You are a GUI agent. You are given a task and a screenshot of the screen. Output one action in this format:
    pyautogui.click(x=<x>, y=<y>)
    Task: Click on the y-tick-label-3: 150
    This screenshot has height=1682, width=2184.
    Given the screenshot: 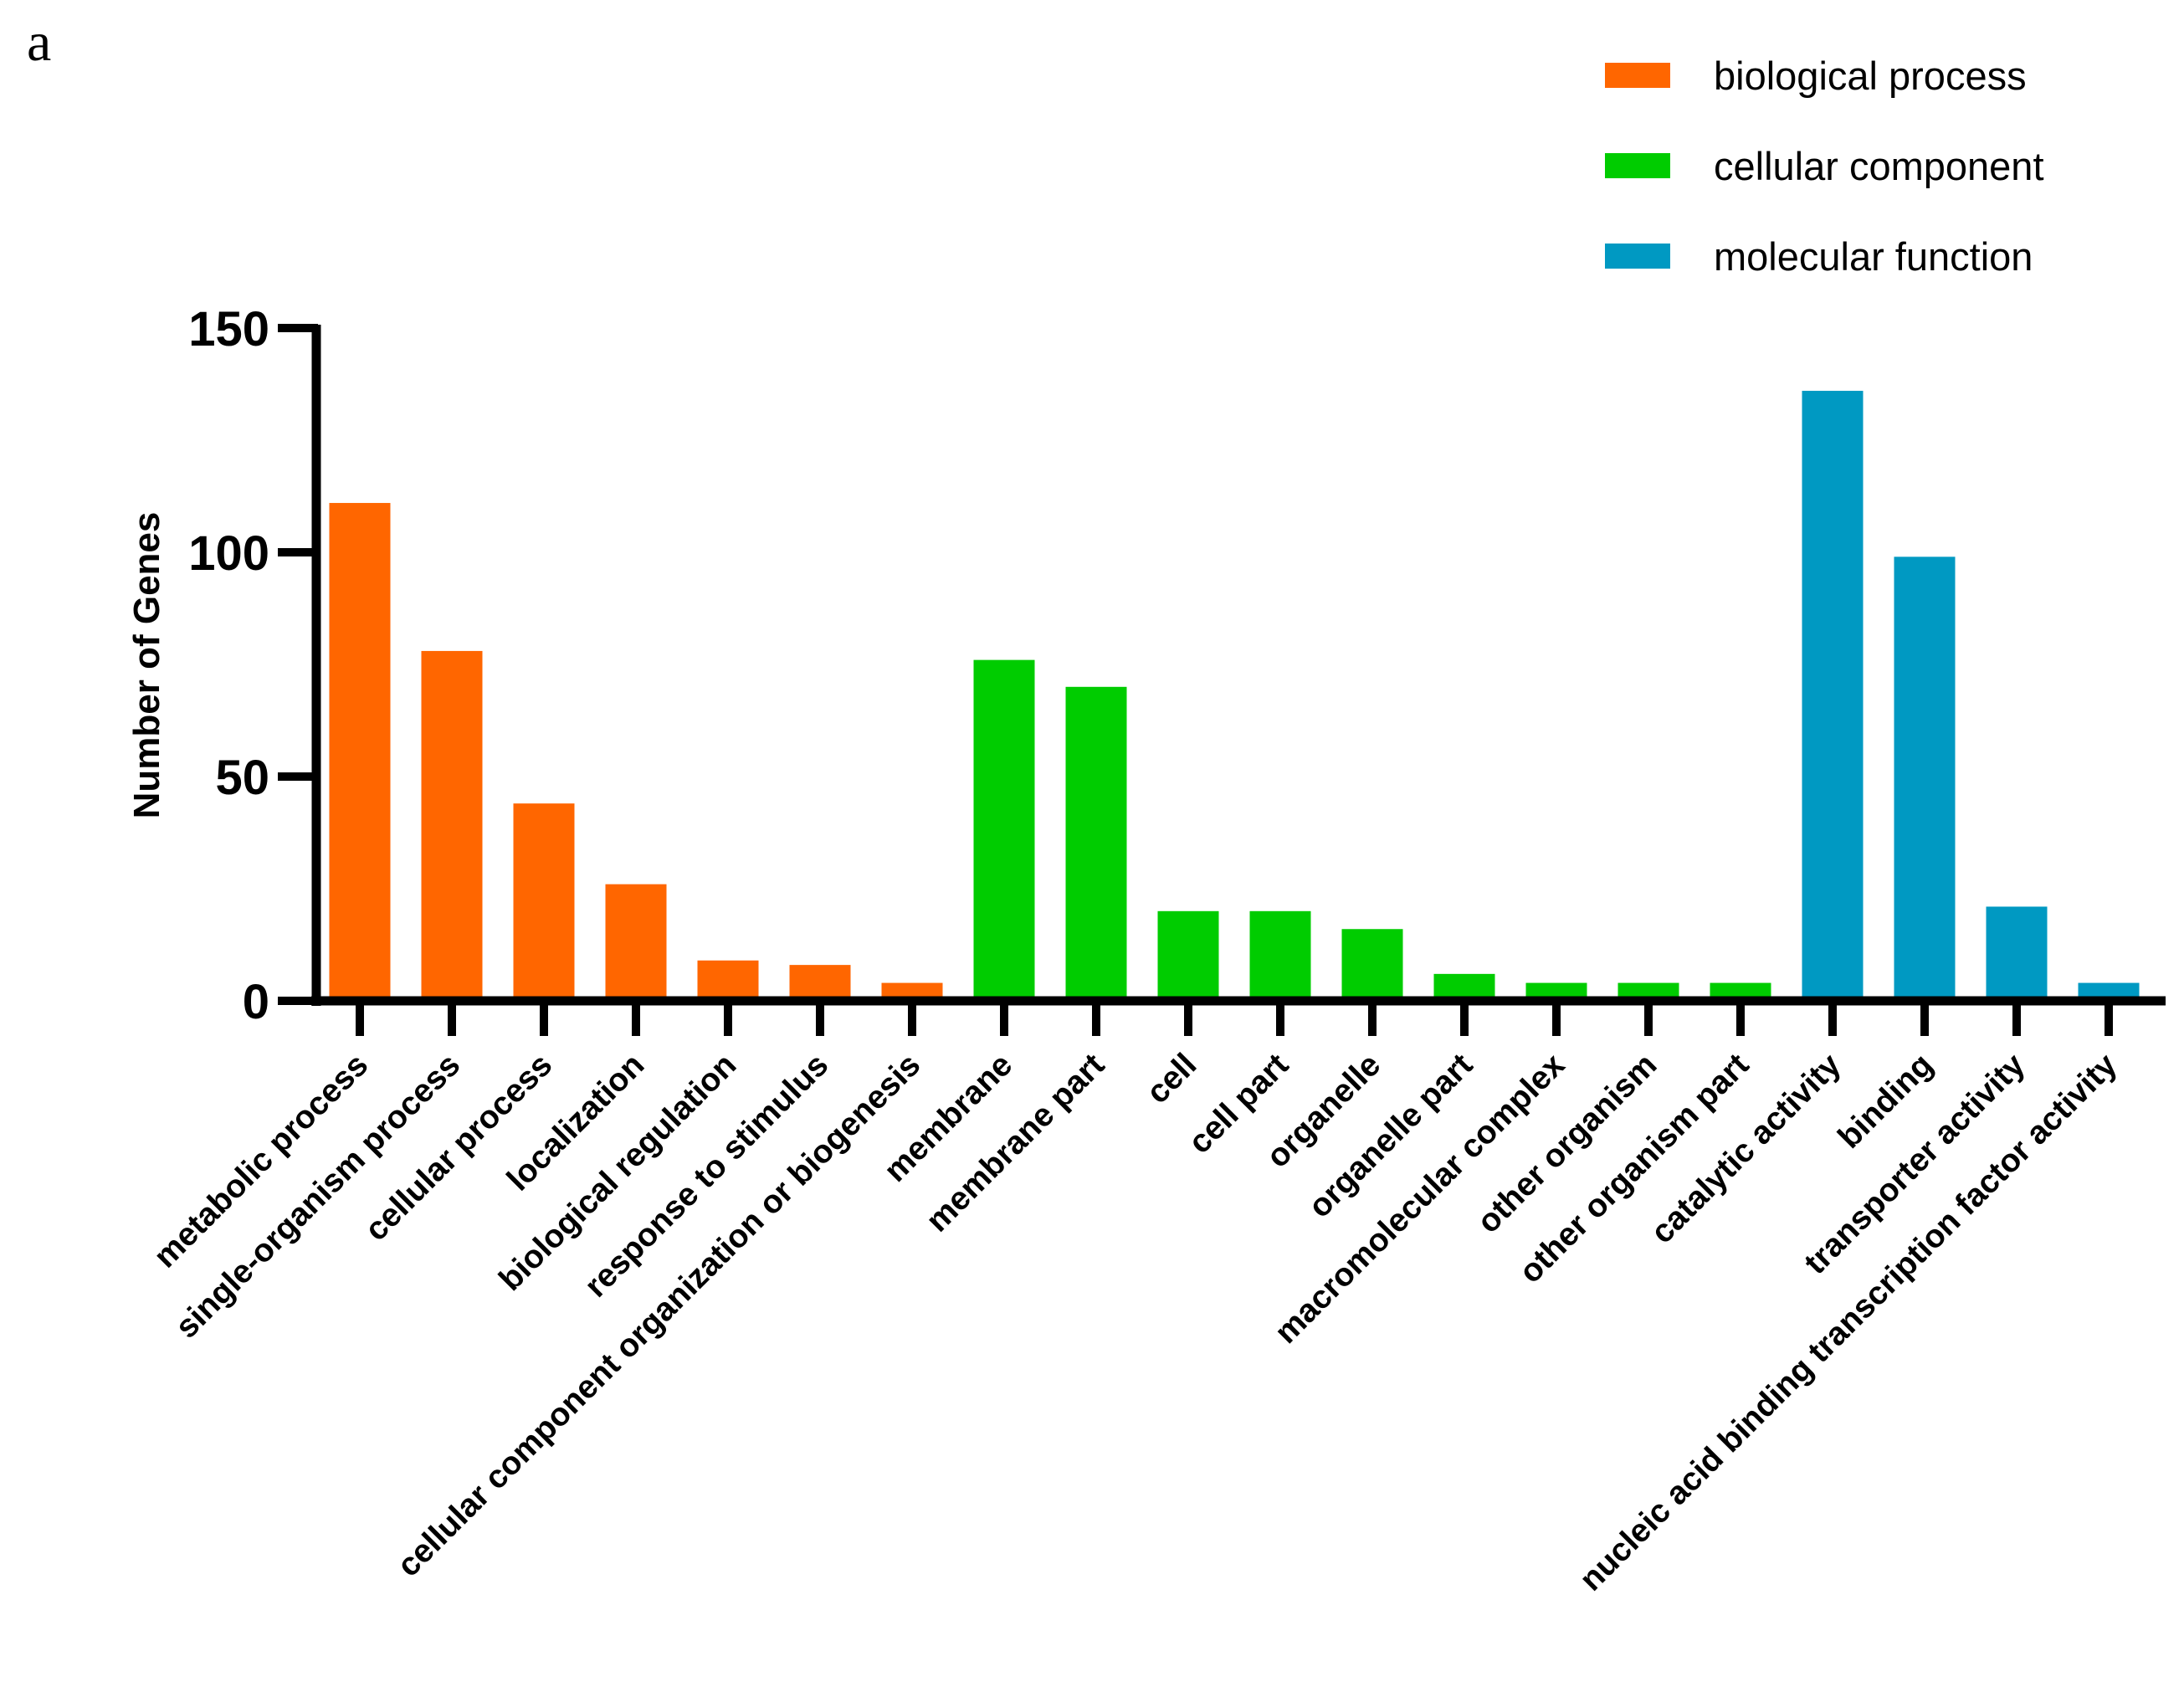 What is the action you would take?
    pyautogui.click(x=229, y=329)
    